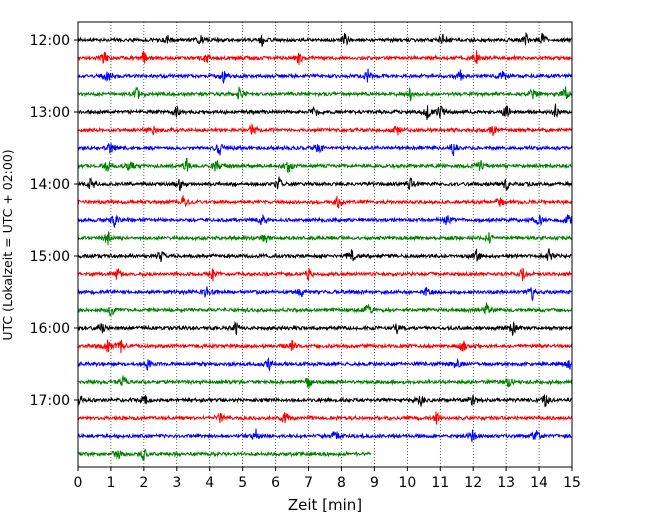  I want to click on x-tick-label: 15, so click(572, 483).